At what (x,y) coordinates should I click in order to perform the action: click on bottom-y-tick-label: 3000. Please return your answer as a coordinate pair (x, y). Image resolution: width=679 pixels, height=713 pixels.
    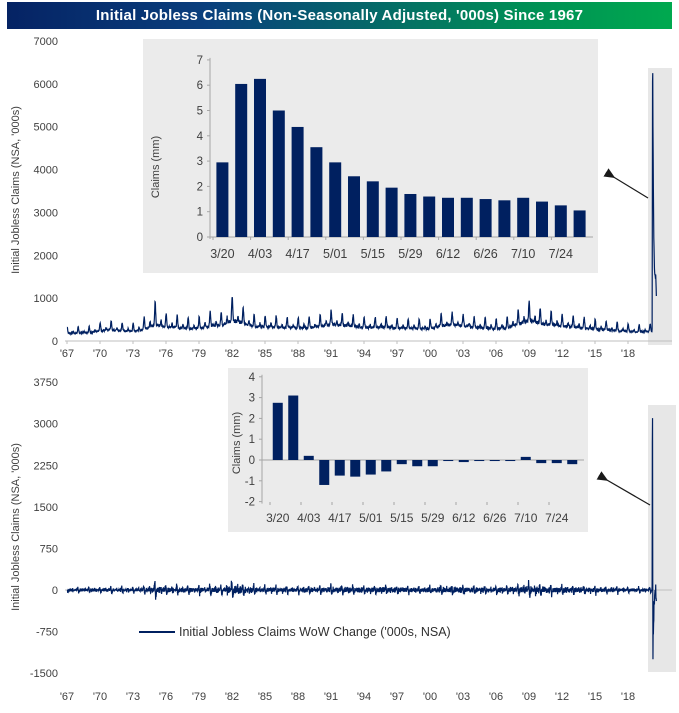
    Looking at the image, I should click on (46, 425).